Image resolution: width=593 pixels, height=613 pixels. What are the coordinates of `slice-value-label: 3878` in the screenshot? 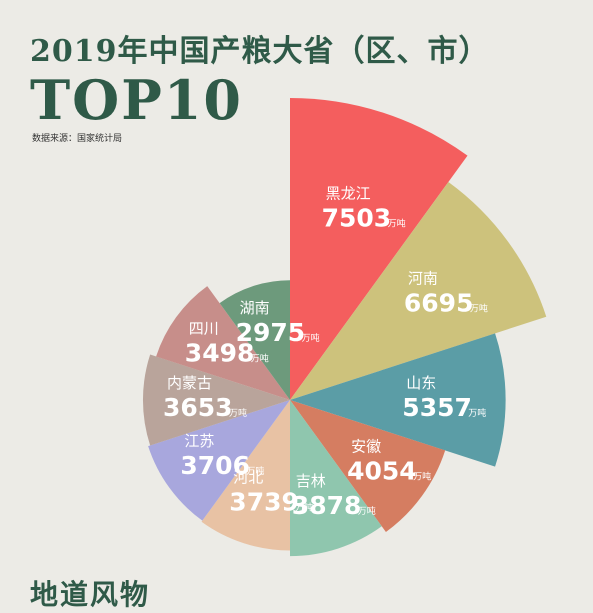 It's located at (327, 505).